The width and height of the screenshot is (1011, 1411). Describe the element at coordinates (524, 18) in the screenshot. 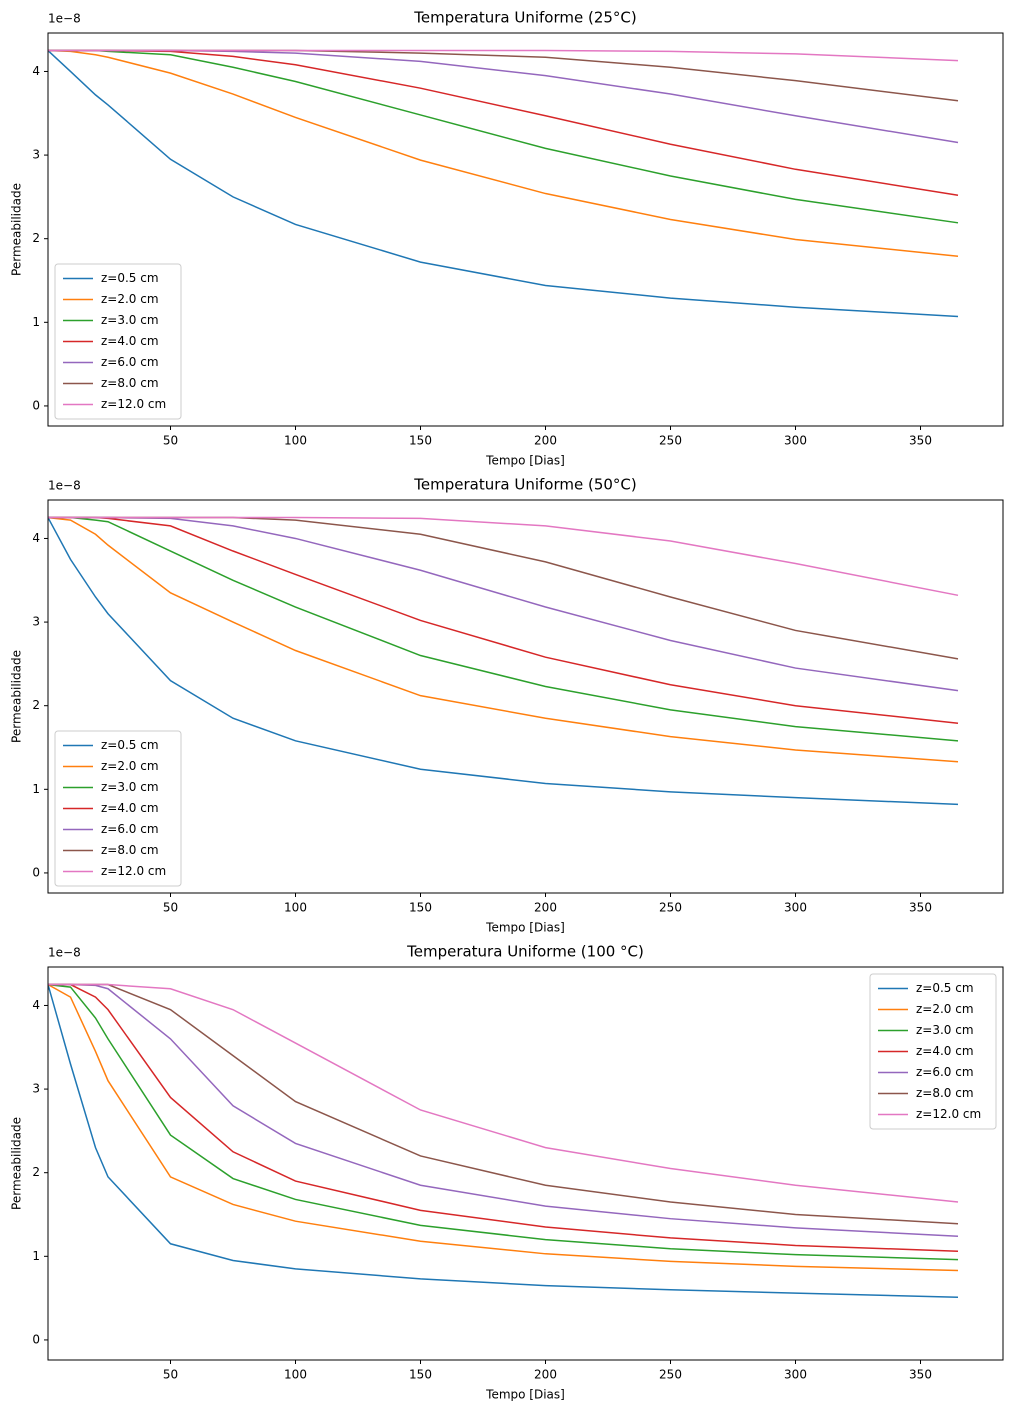

I see `chart-title: Temperatura Uniforme (25°C)` at that location.